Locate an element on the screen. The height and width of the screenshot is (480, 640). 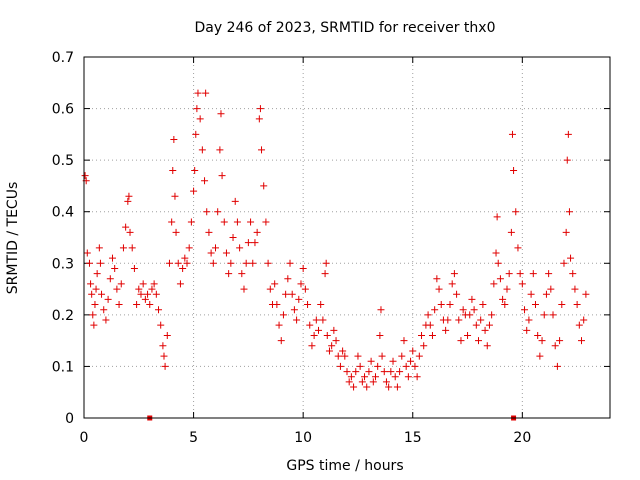
y-tick-label: 0.1 is located at coordinates (63, 367).